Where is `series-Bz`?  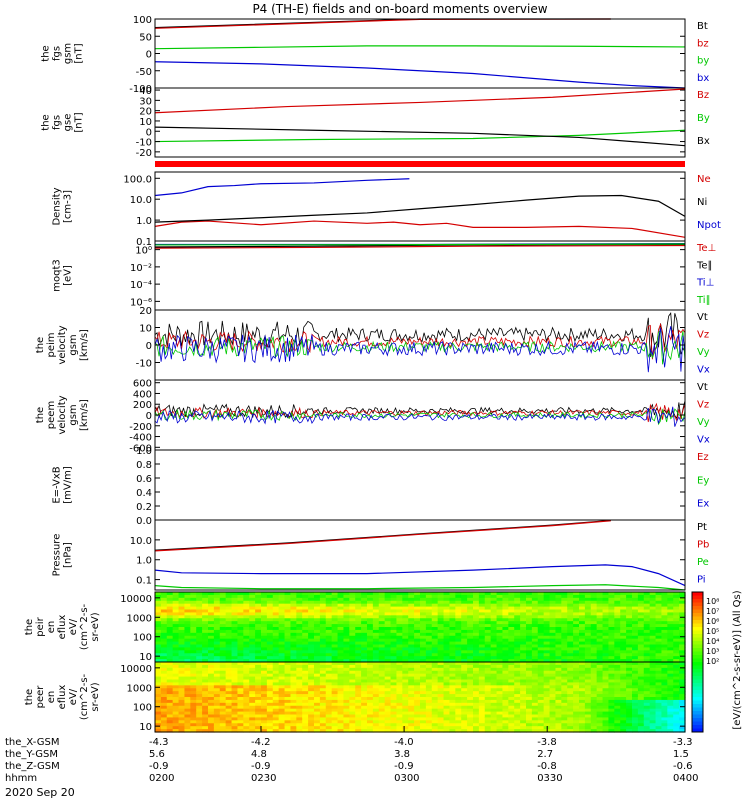
series-Bz is located at coordinates (420, 101).